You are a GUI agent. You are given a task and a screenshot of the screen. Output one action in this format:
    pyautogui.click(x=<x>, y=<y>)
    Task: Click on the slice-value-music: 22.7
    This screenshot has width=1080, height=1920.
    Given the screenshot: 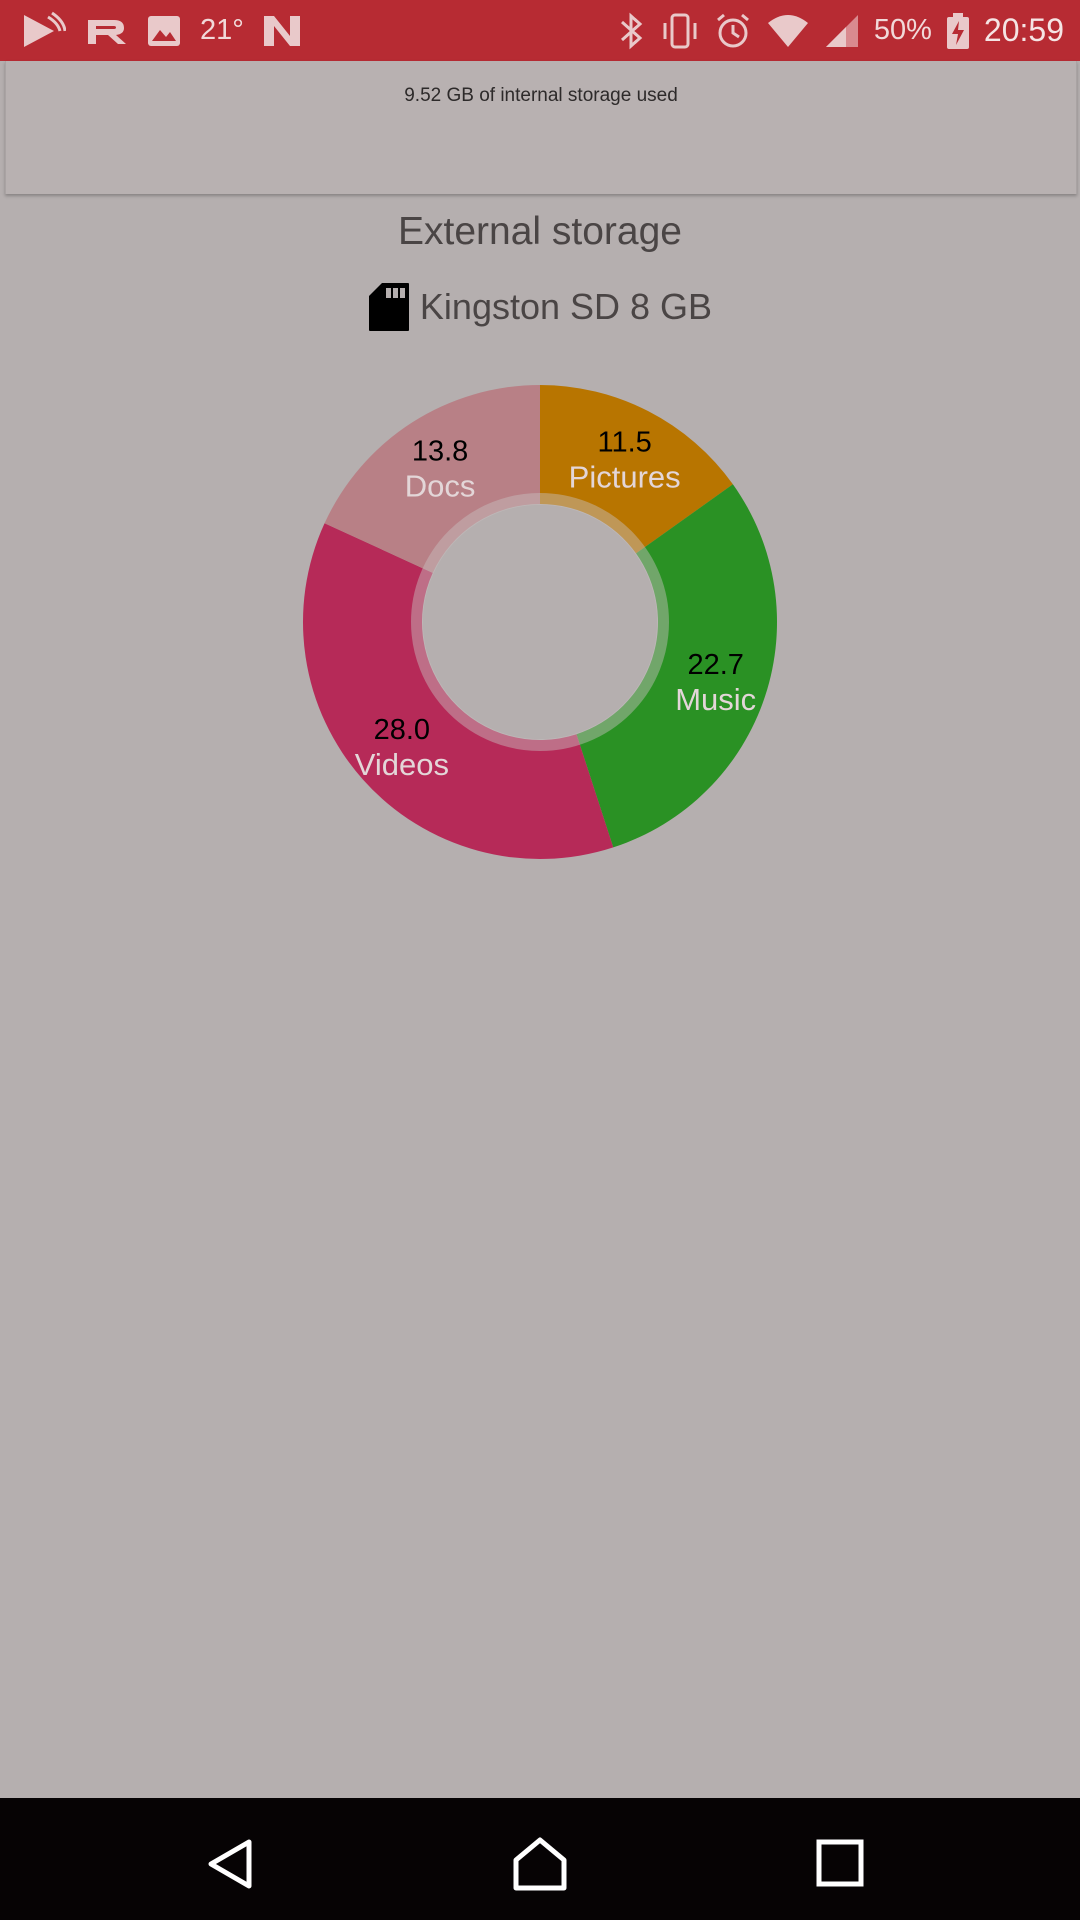 What is the action you would take?
    pyautogui.click(x=715, y=665)
    